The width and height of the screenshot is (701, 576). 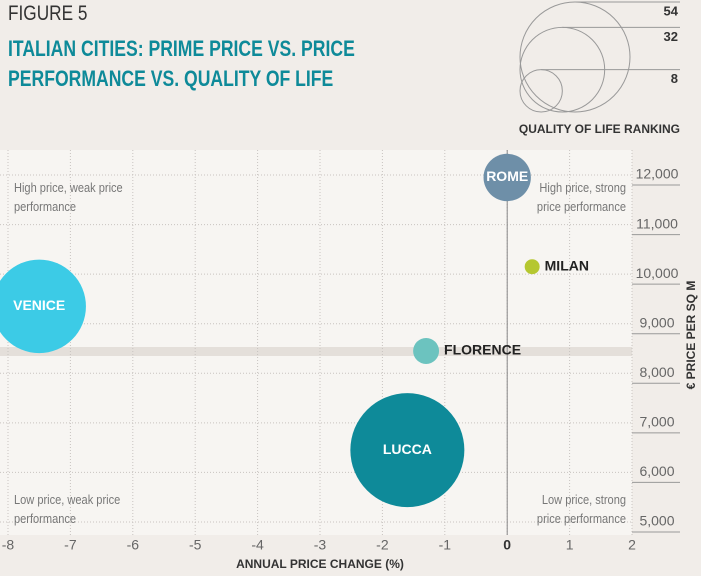 What do you see at coordinates (656, 372) in the screenshot?
I see `y-tick-label: 8,000` at bounding box center [656, 372].